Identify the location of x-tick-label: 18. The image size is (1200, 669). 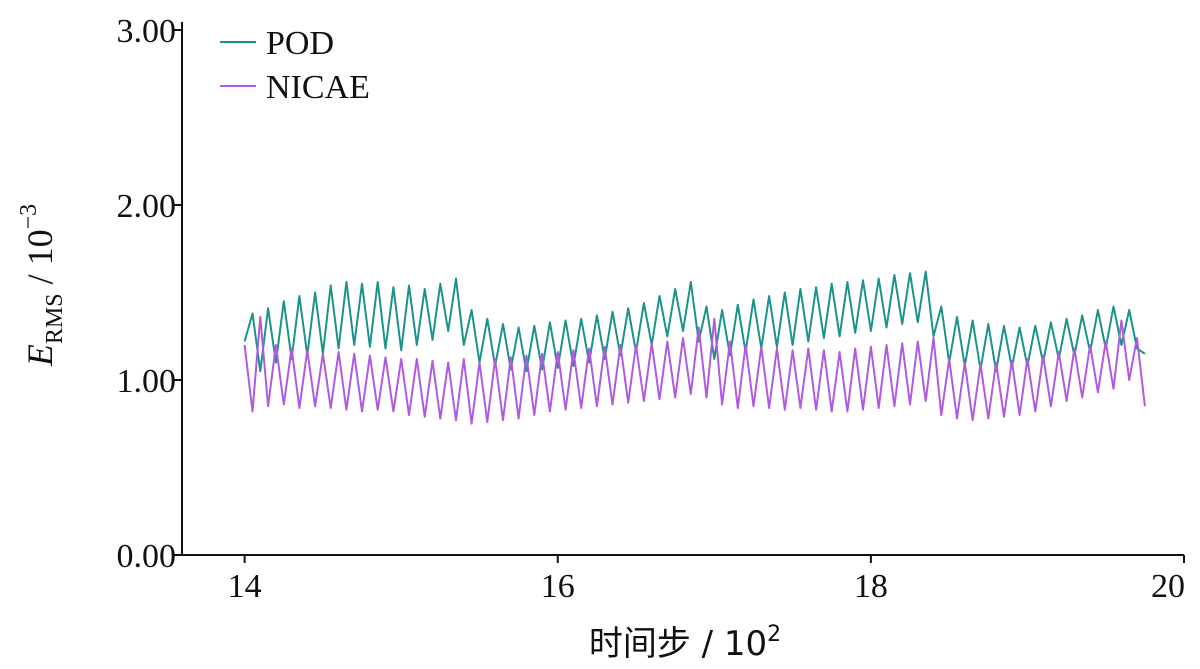
(871, 586).